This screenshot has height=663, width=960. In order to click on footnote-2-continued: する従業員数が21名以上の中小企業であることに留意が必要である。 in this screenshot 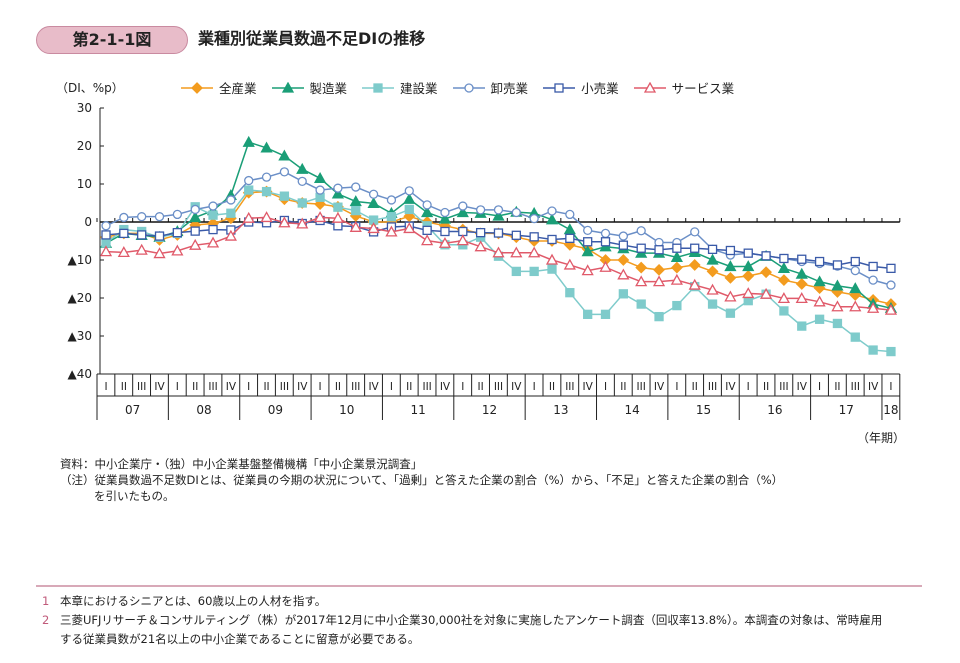, I will do `click(240, 639)`.